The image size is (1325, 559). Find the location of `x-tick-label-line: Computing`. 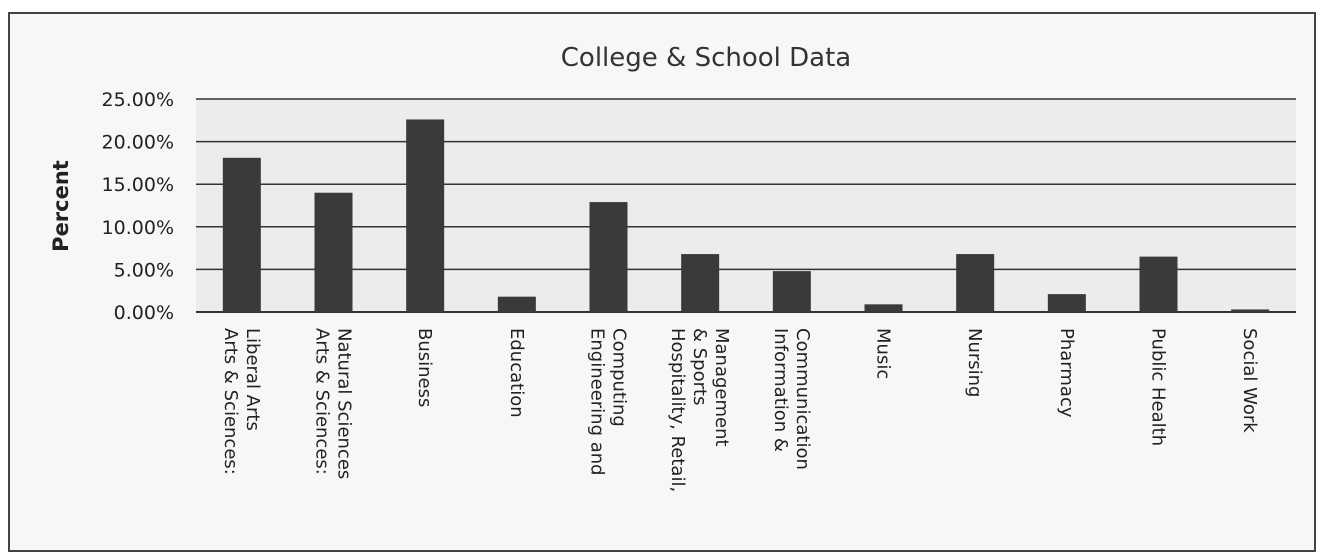

x-tick-label-line: Computing is located at coordinates (619, 377).